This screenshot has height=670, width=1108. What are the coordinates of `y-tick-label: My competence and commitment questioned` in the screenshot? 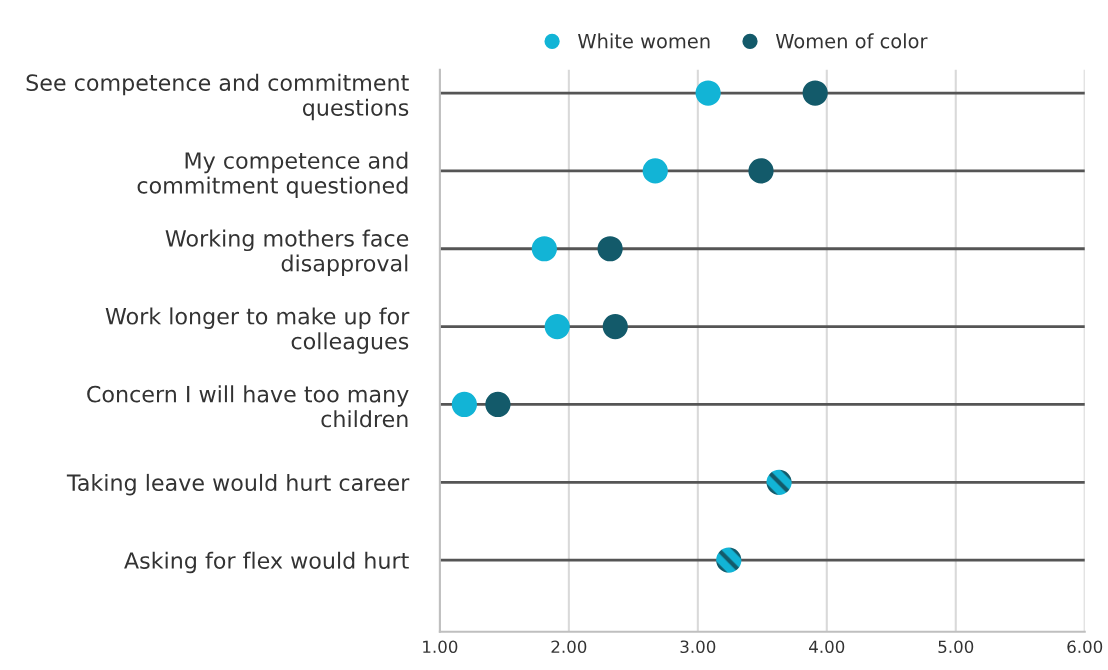 It's located at (272, 175).